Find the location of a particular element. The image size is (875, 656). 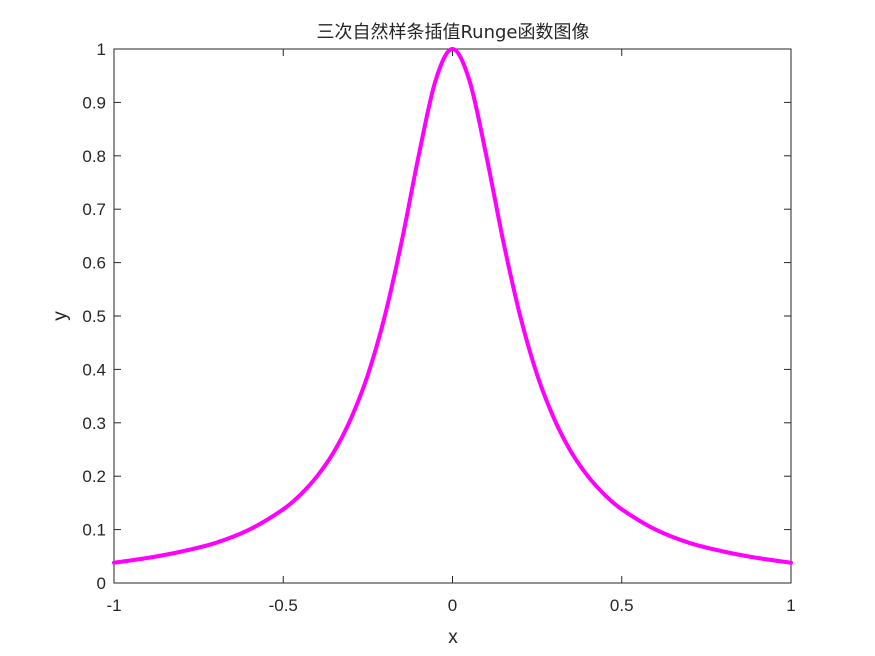

chart-title: 三次自然样条插值Runge函数图像 is located at coordinates (452, 32).